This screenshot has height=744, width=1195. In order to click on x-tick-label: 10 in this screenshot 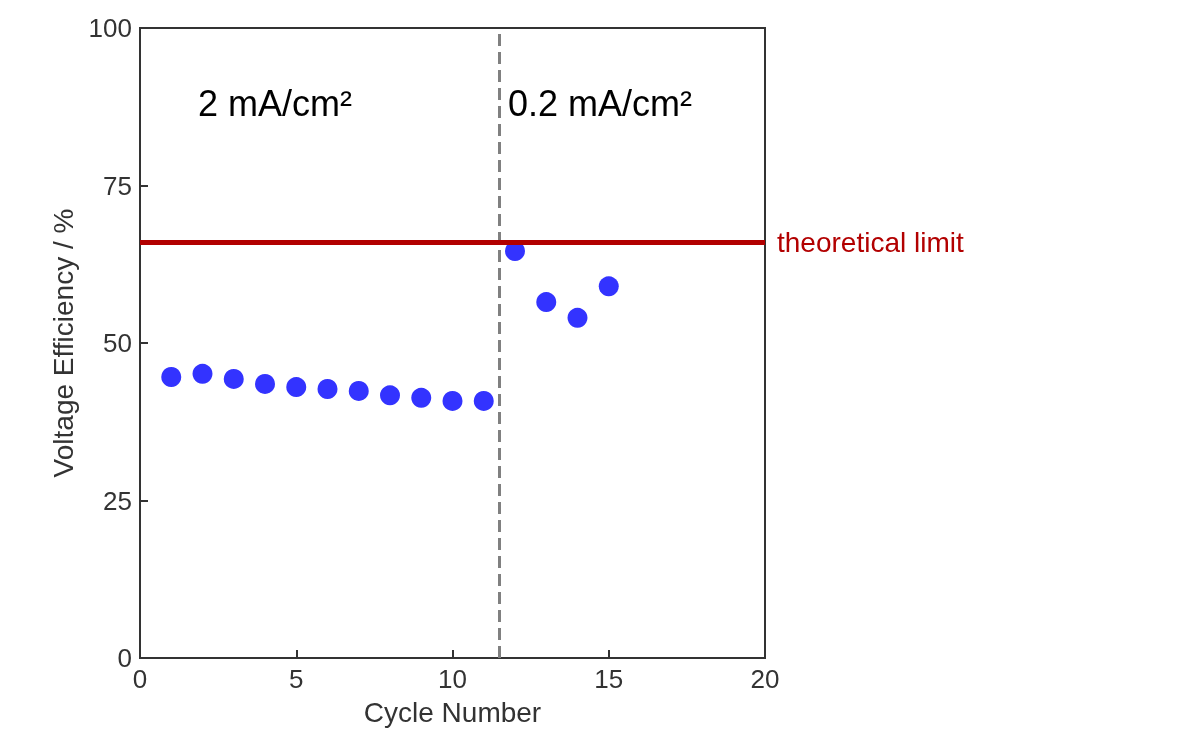, I will do `click(452, 679)`.